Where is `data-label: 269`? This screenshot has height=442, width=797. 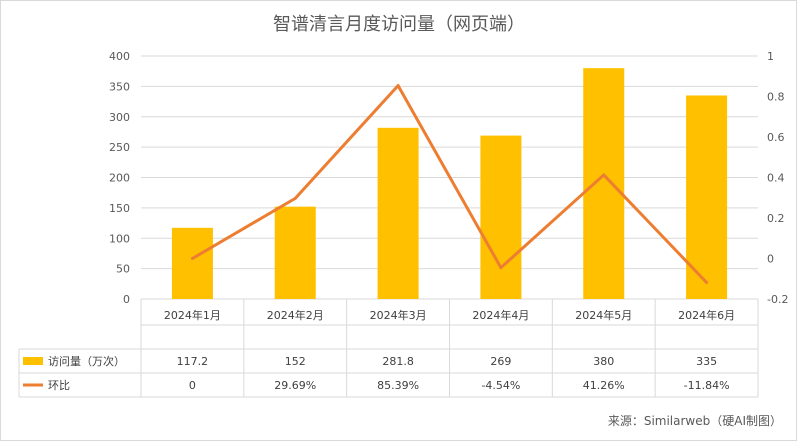 data-label: 269 is located at coordinates (500, 361).